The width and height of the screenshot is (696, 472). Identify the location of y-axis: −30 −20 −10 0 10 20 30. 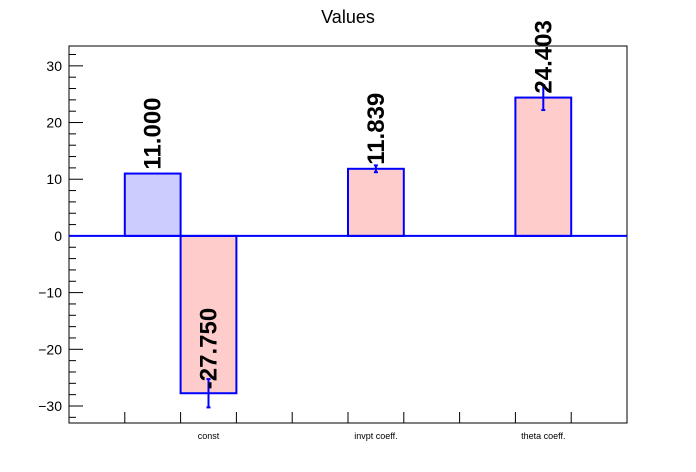
(60, 236).